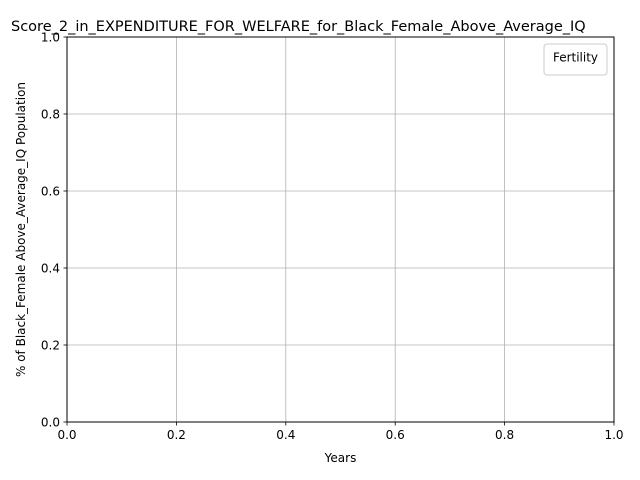  Describe the element at coordinates (54, 230) in the screenshot. I see `y-axis: 0.0 0.2 0.4 0.6 0.8 1.0` at that location.